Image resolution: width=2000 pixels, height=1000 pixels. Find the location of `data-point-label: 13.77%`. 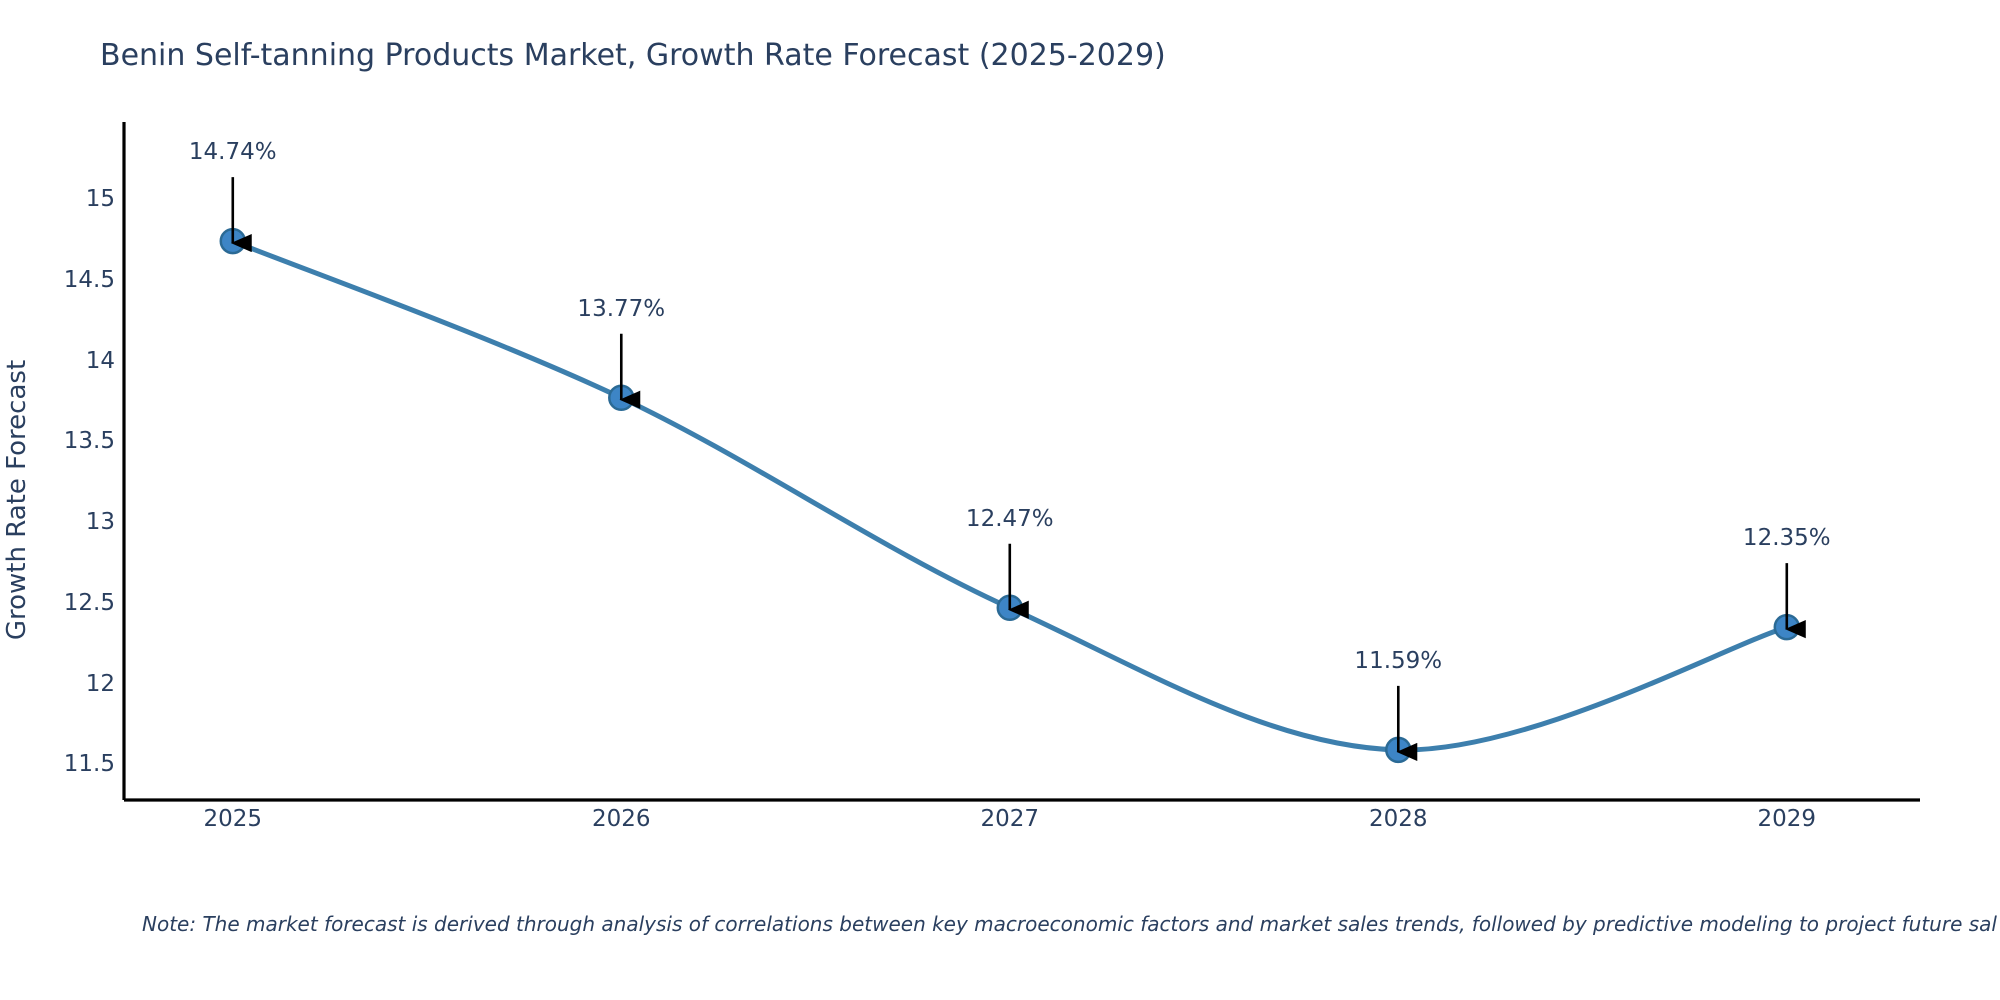

data-point-label: 13.77% is located at coordinates (621, 308).